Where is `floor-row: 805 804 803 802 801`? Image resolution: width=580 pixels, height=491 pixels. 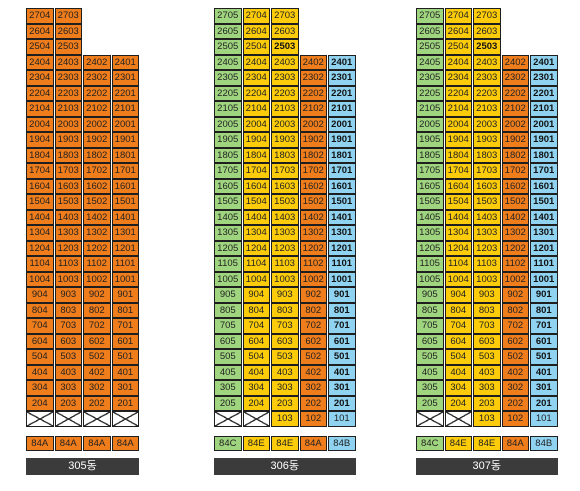
floor-row: 805 804 803 802 801 is located at coordinates (285, 310).